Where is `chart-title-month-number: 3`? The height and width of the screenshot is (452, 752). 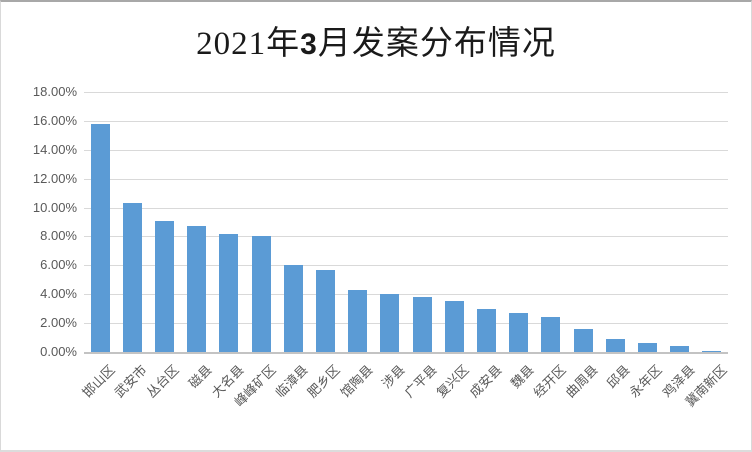
chart-title-month-number: 3 is located at coordinates (309, 44).